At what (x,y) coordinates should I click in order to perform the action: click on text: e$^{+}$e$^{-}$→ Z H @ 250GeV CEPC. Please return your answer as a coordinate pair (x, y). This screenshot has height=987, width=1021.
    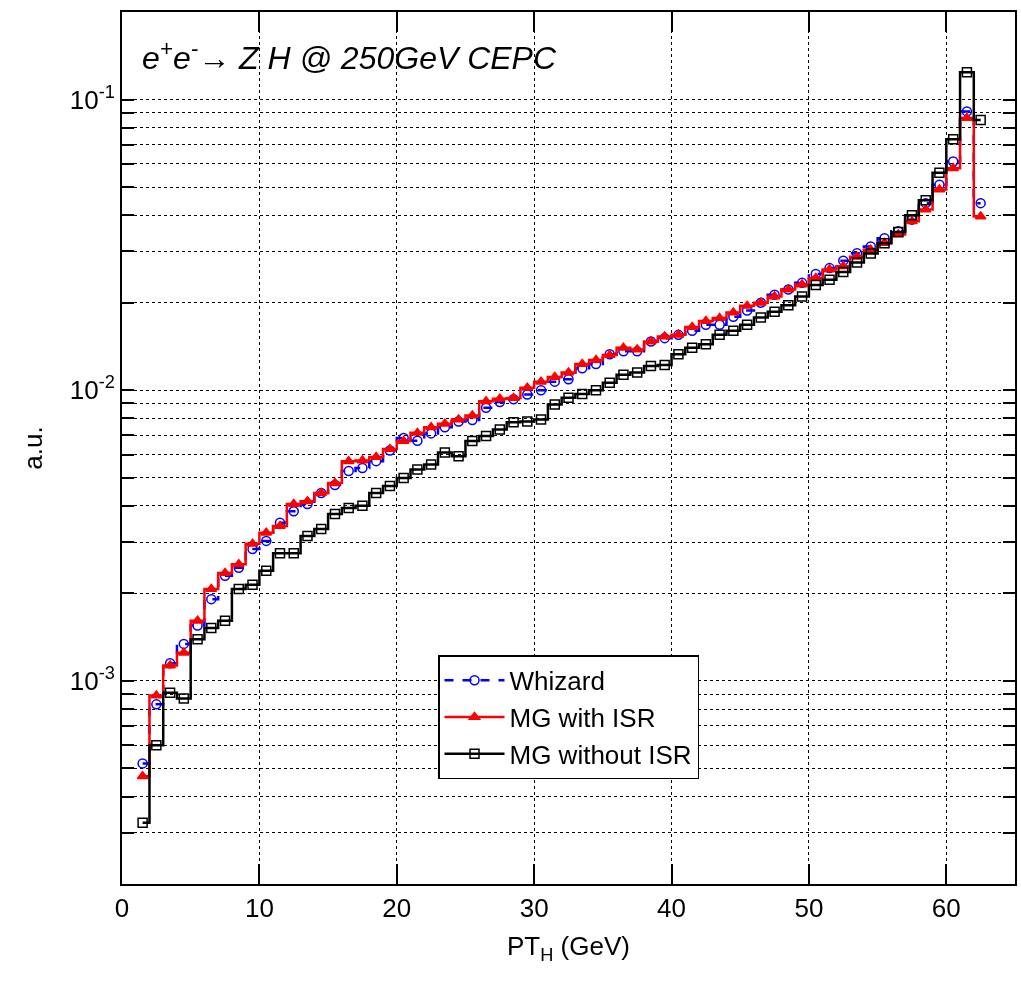
    Looking at the image, I should click on (349, 56).